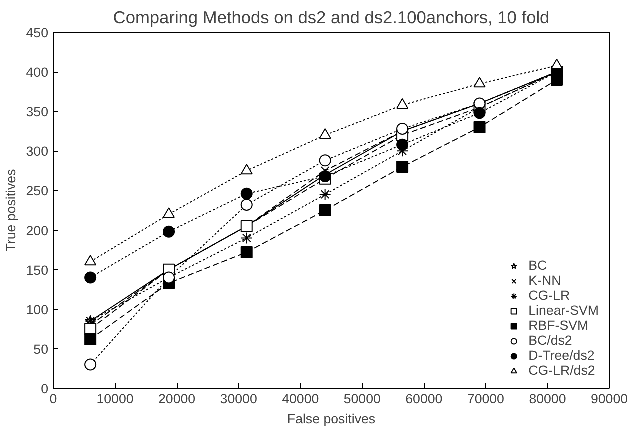 This screenshot has height=429, width=639. I want to click on chart-title: Comparing Methods on ds2 and ds2.100anchors, 10 fold, so click(331, 18).